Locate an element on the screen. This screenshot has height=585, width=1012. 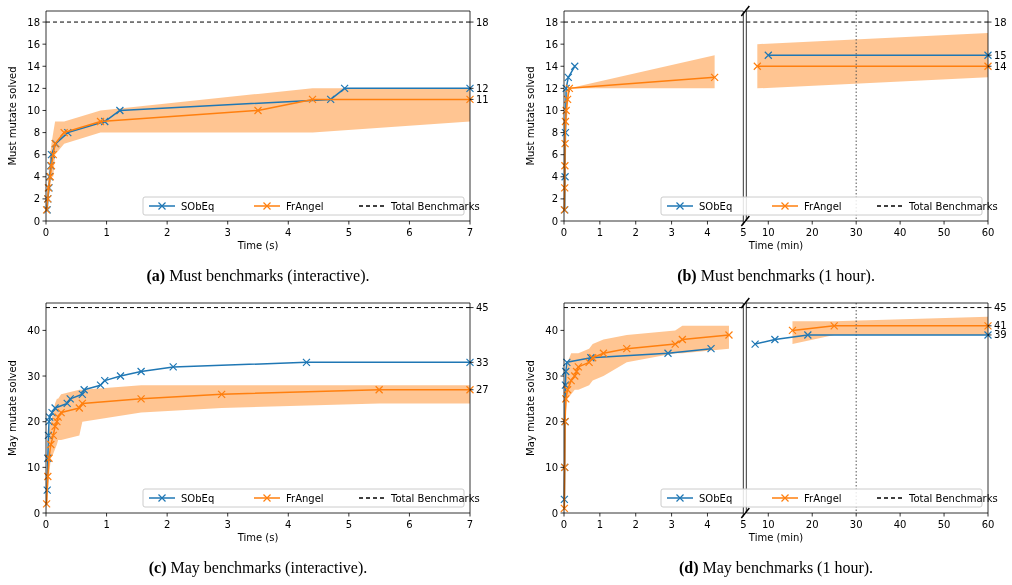
text: (d) May benchmarks (1 hour). is located at coordinates (776, 568).